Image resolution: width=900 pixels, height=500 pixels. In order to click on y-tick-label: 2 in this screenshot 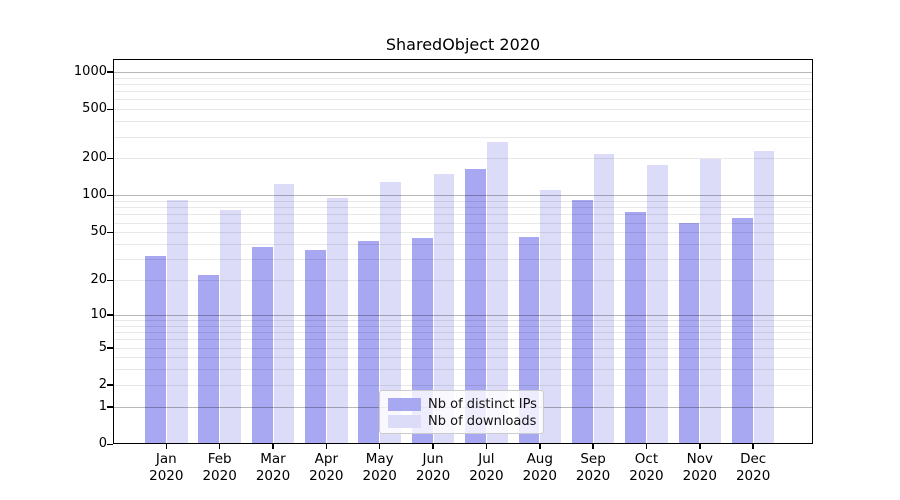, I will do `click(102, 384)`.